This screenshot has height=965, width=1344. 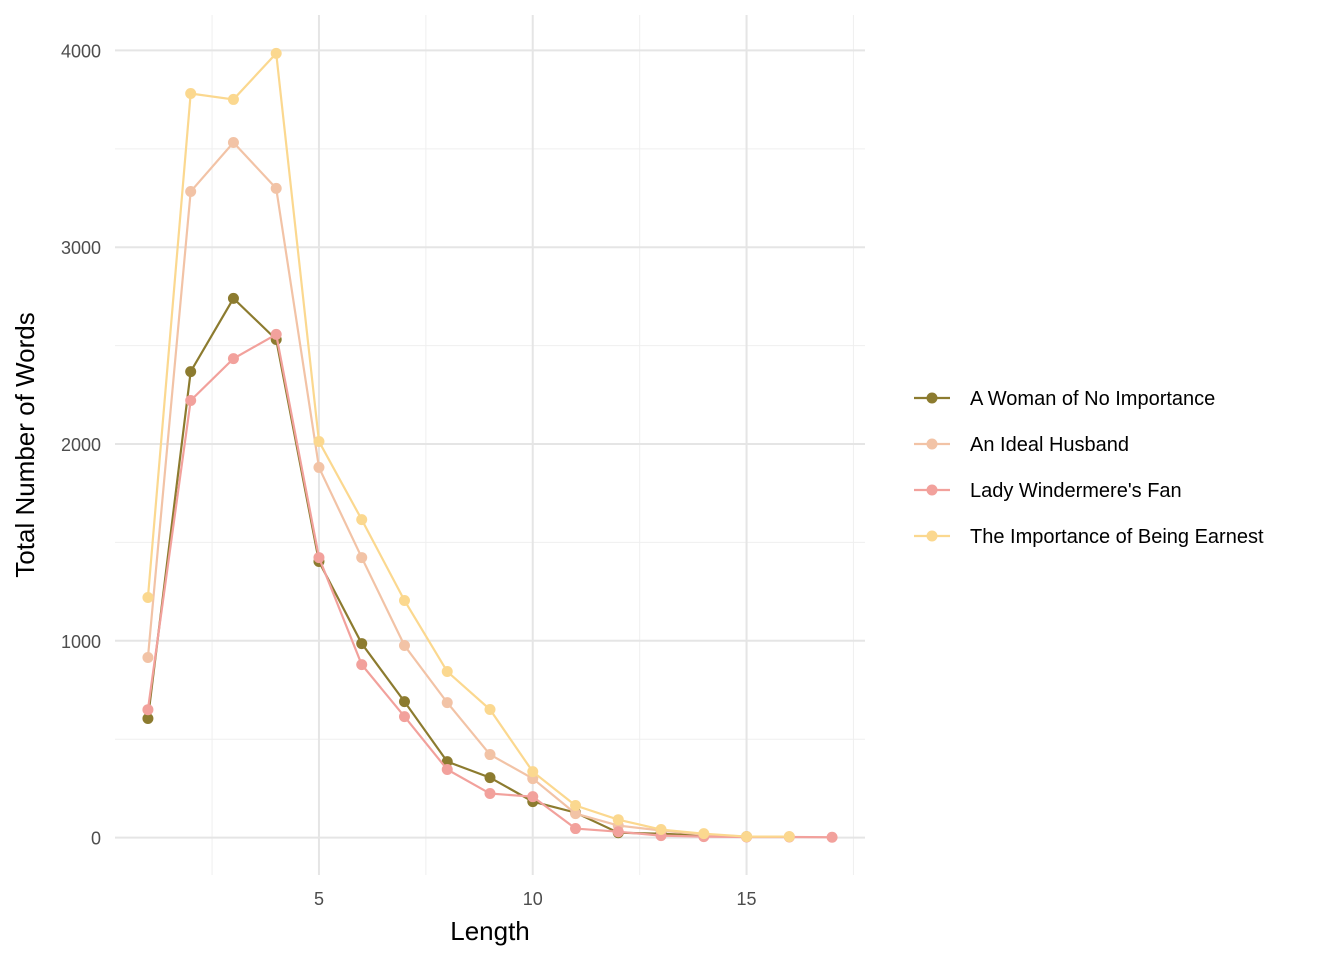 I want to click on y-tick-label: 0, so click(x=96, y=839).